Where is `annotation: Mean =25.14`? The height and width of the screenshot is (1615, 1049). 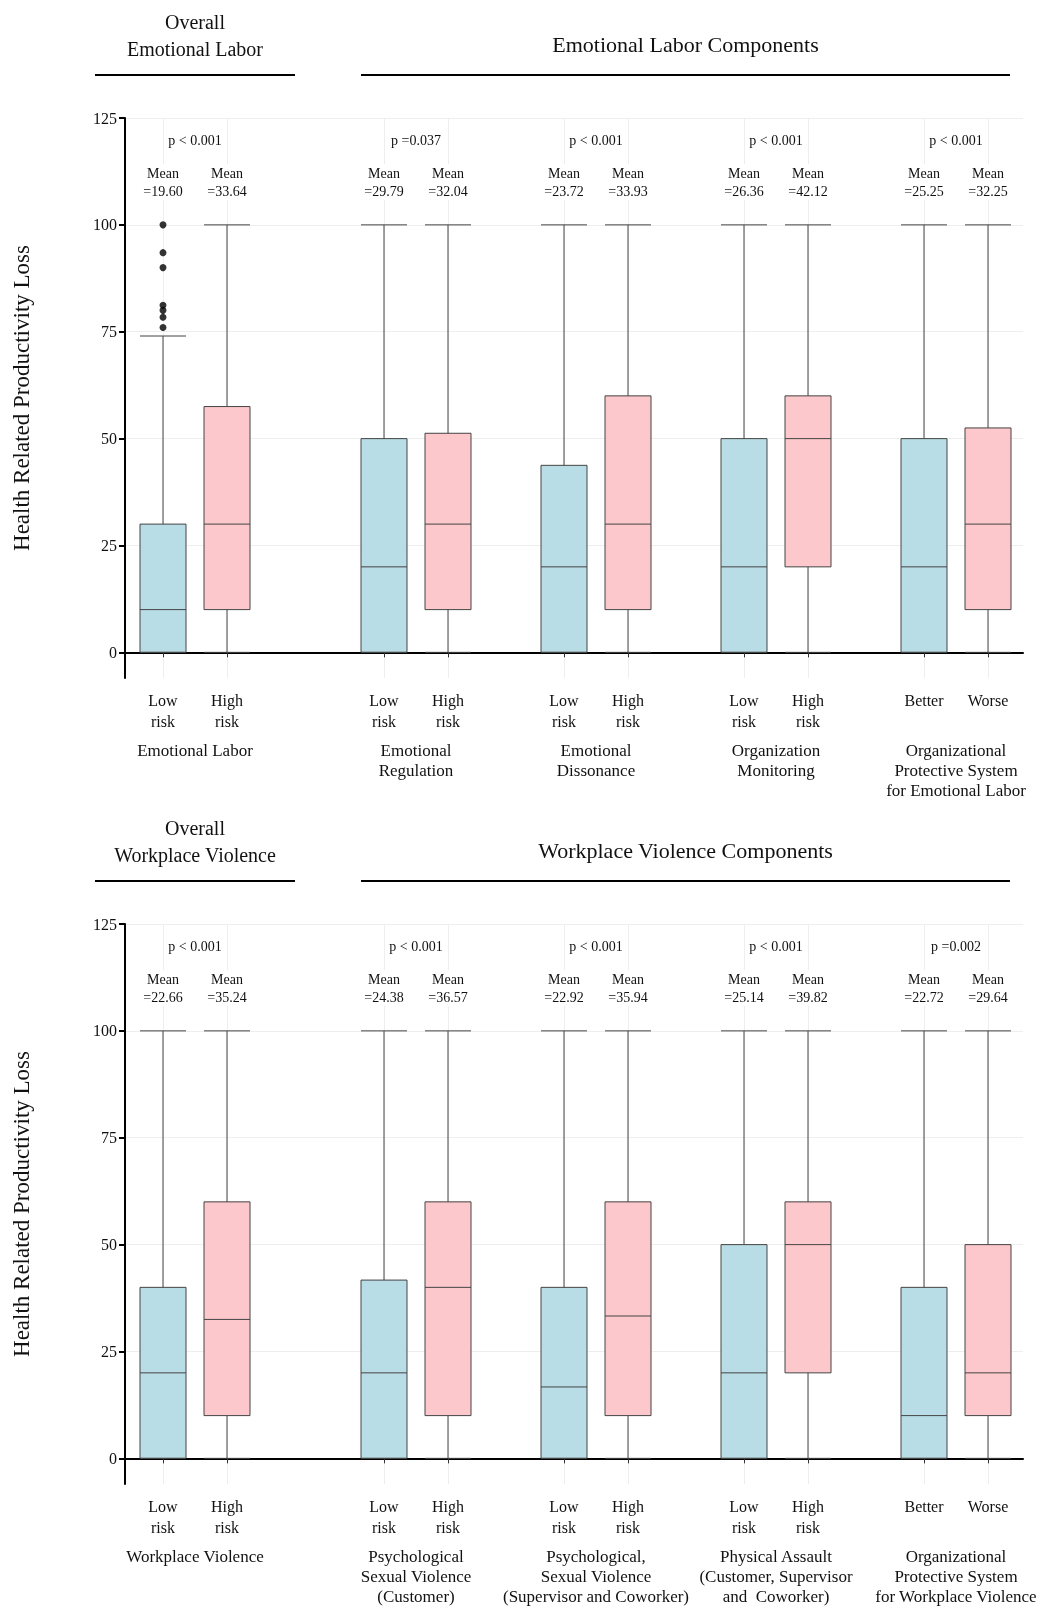 annotation: Mean =25.14 is located at coordinates (744, 988).